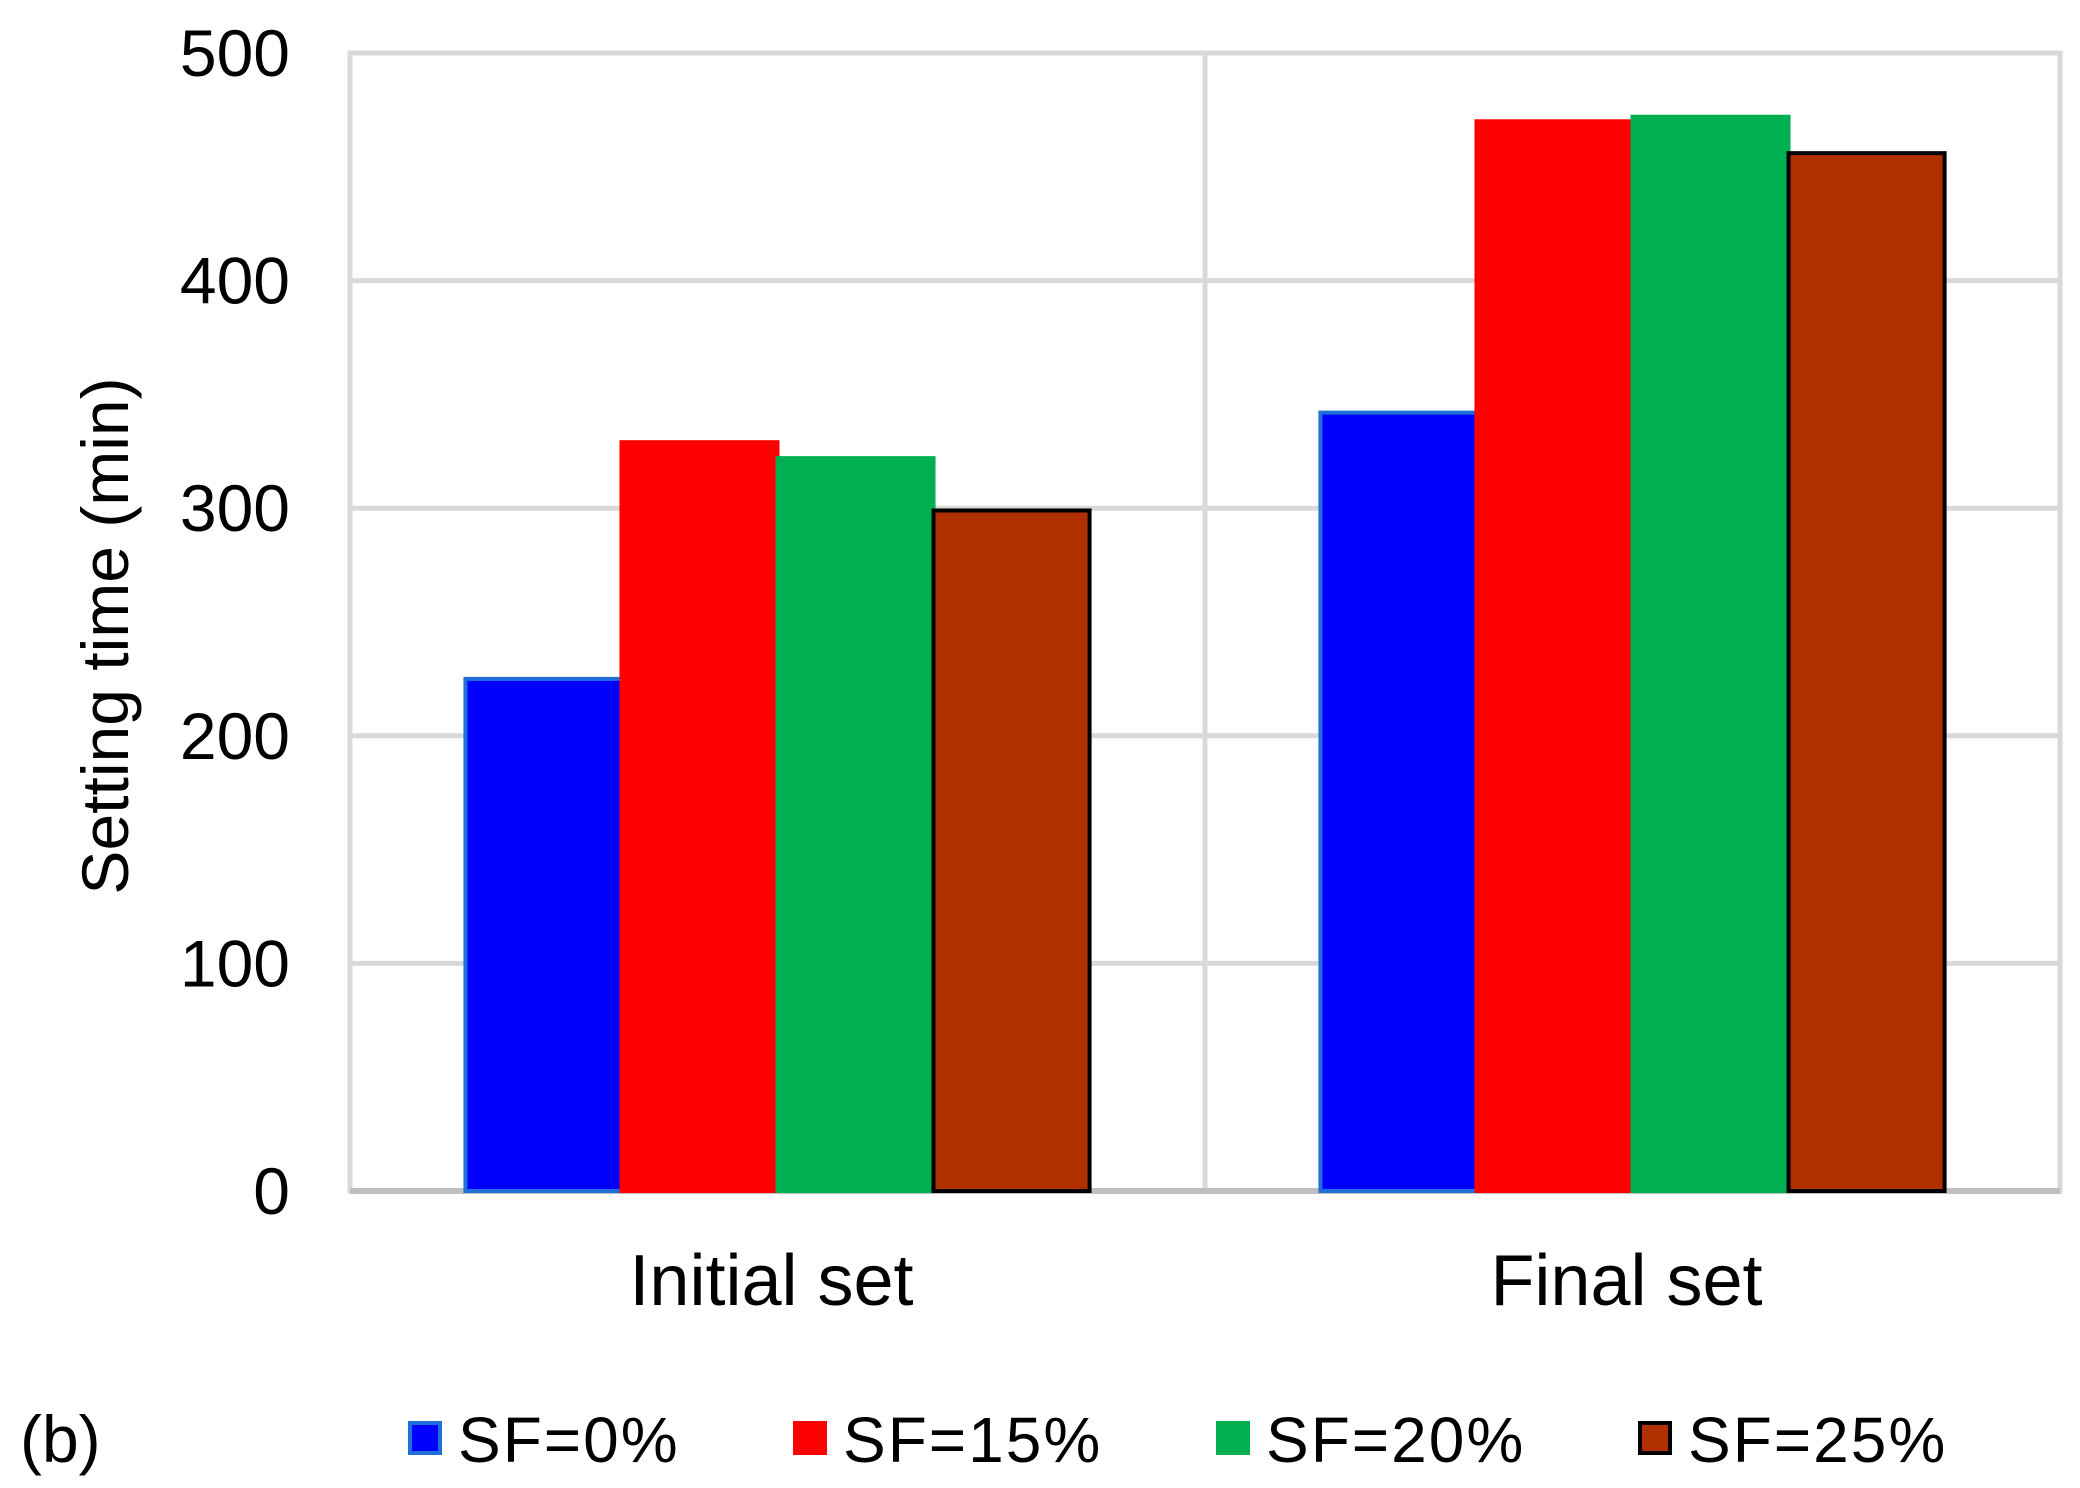 This screenshot has width=2080, height=1488. Describe the element at coordinates (569, 1440) in the screenshot. I see `legend-label: SF=0%` at that location.